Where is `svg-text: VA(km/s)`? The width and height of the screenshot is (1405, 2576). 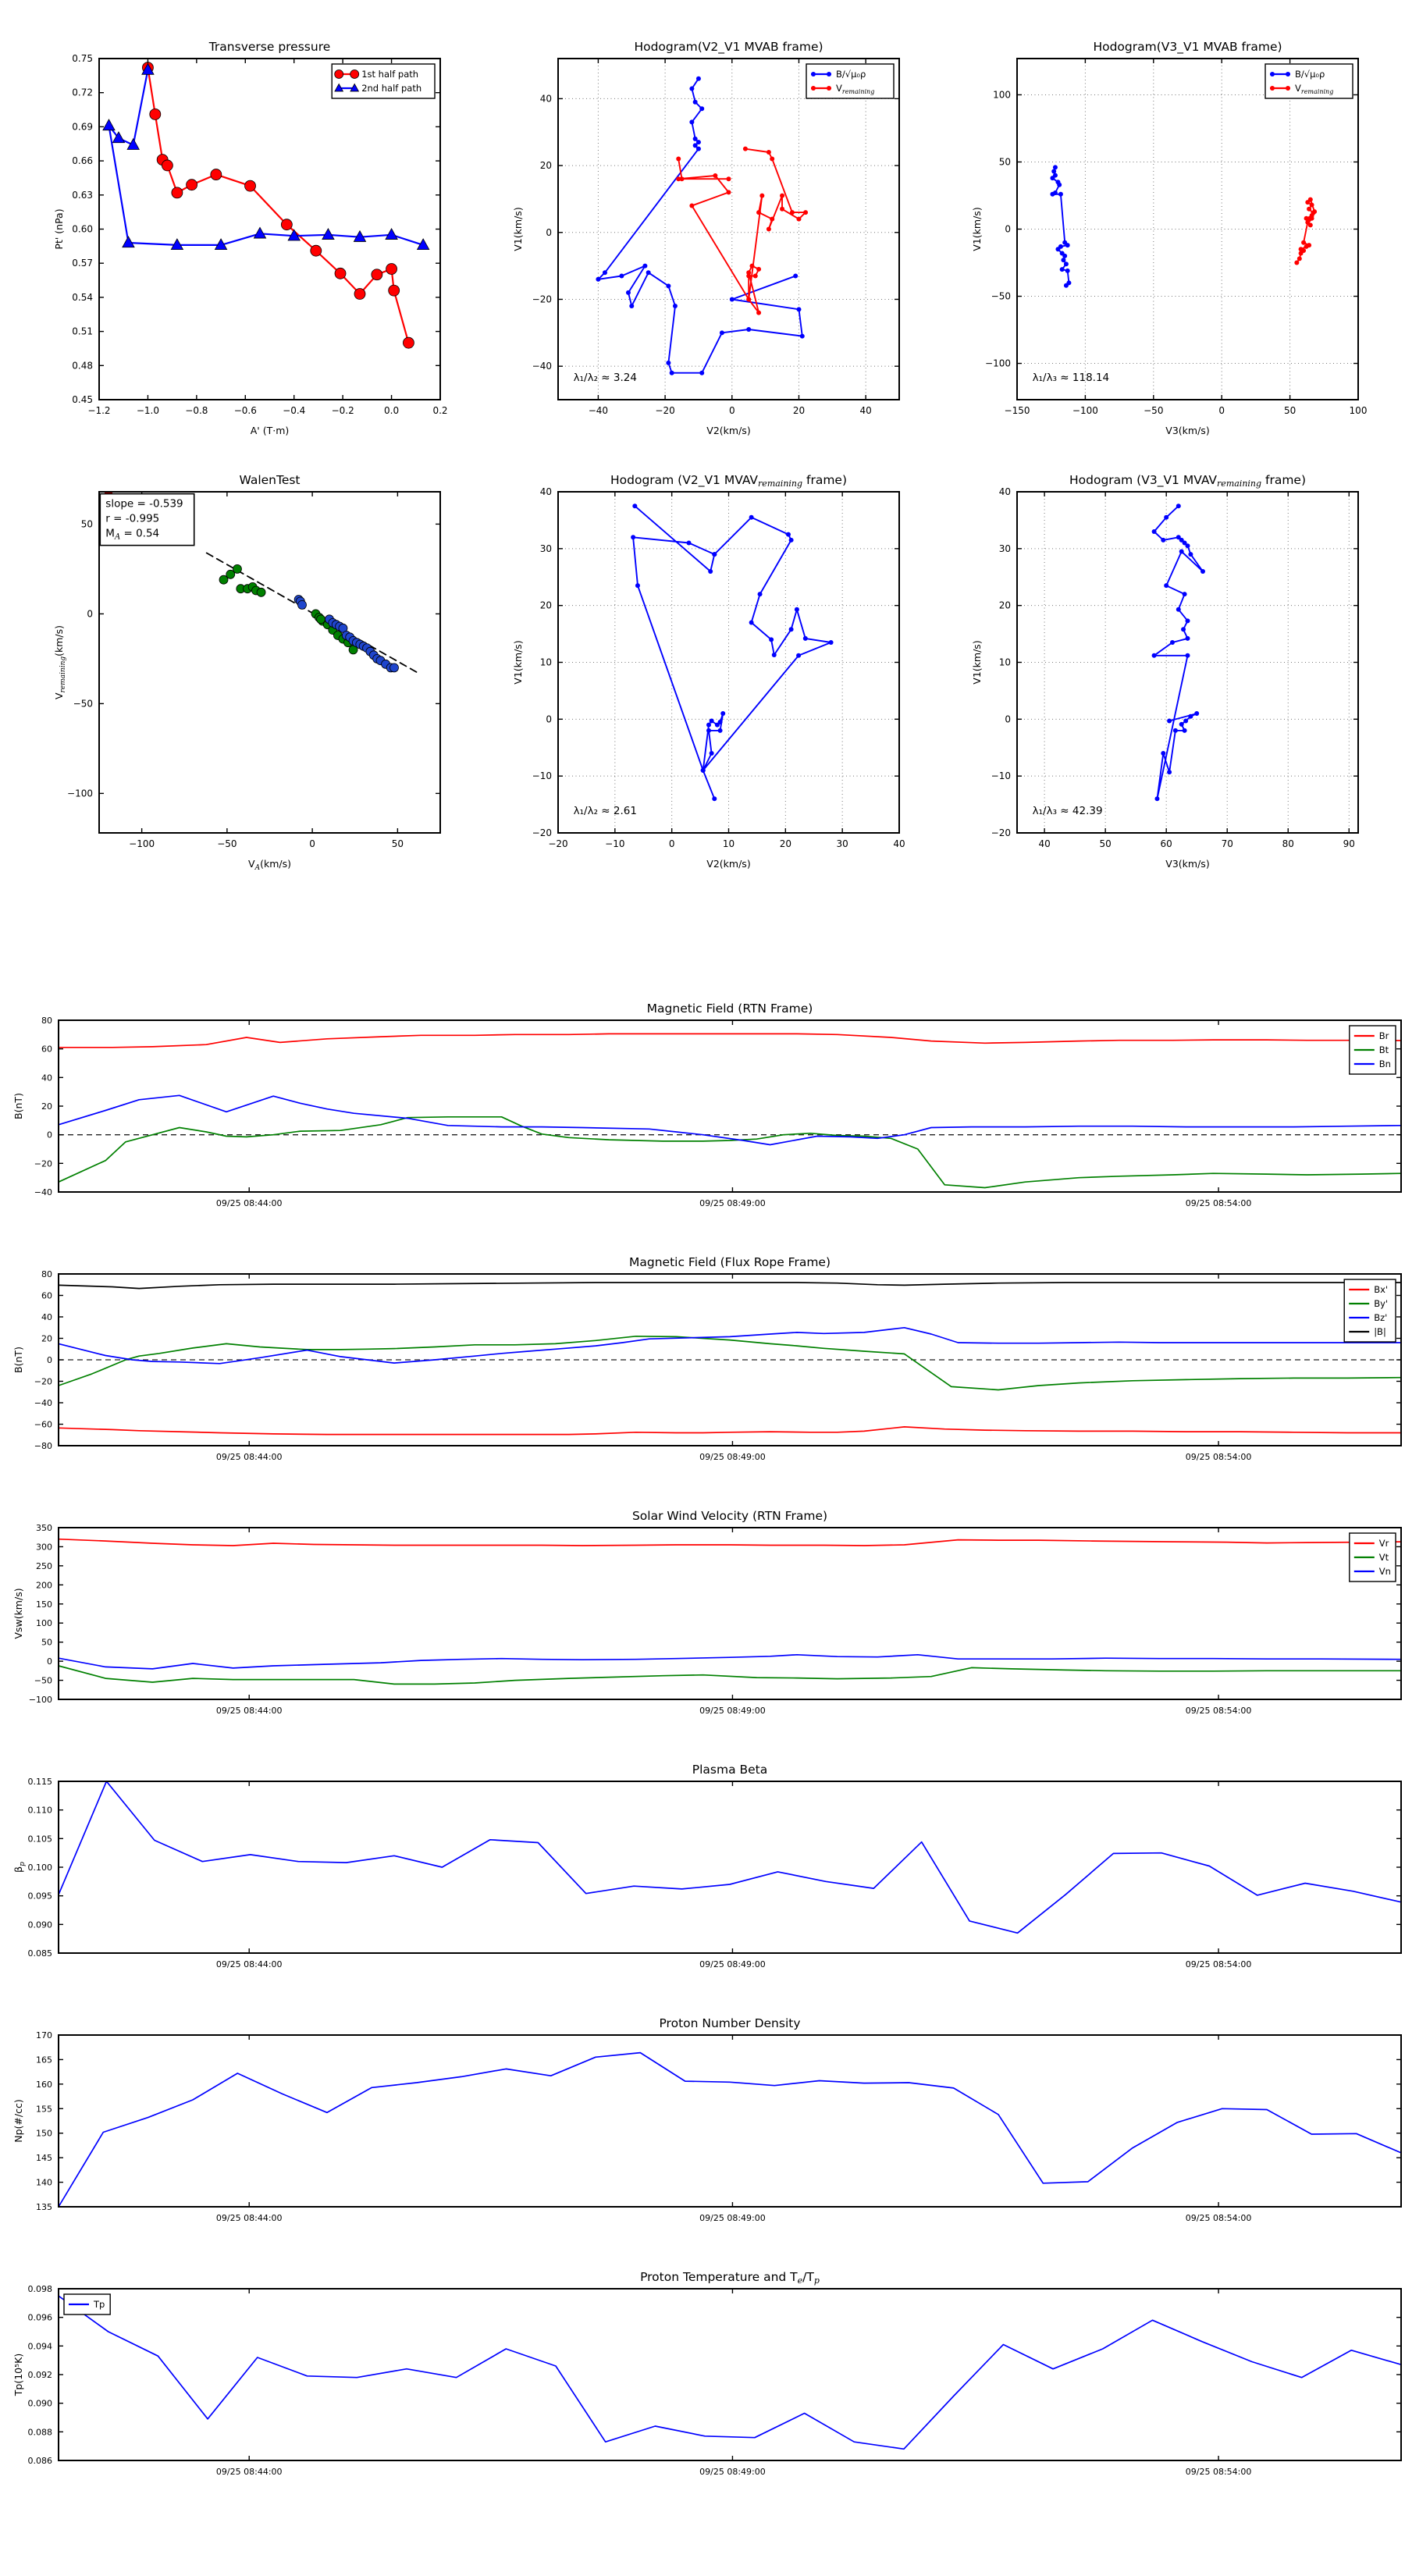 svg-text: VA(km/s) is located at coordinates (270, 865).